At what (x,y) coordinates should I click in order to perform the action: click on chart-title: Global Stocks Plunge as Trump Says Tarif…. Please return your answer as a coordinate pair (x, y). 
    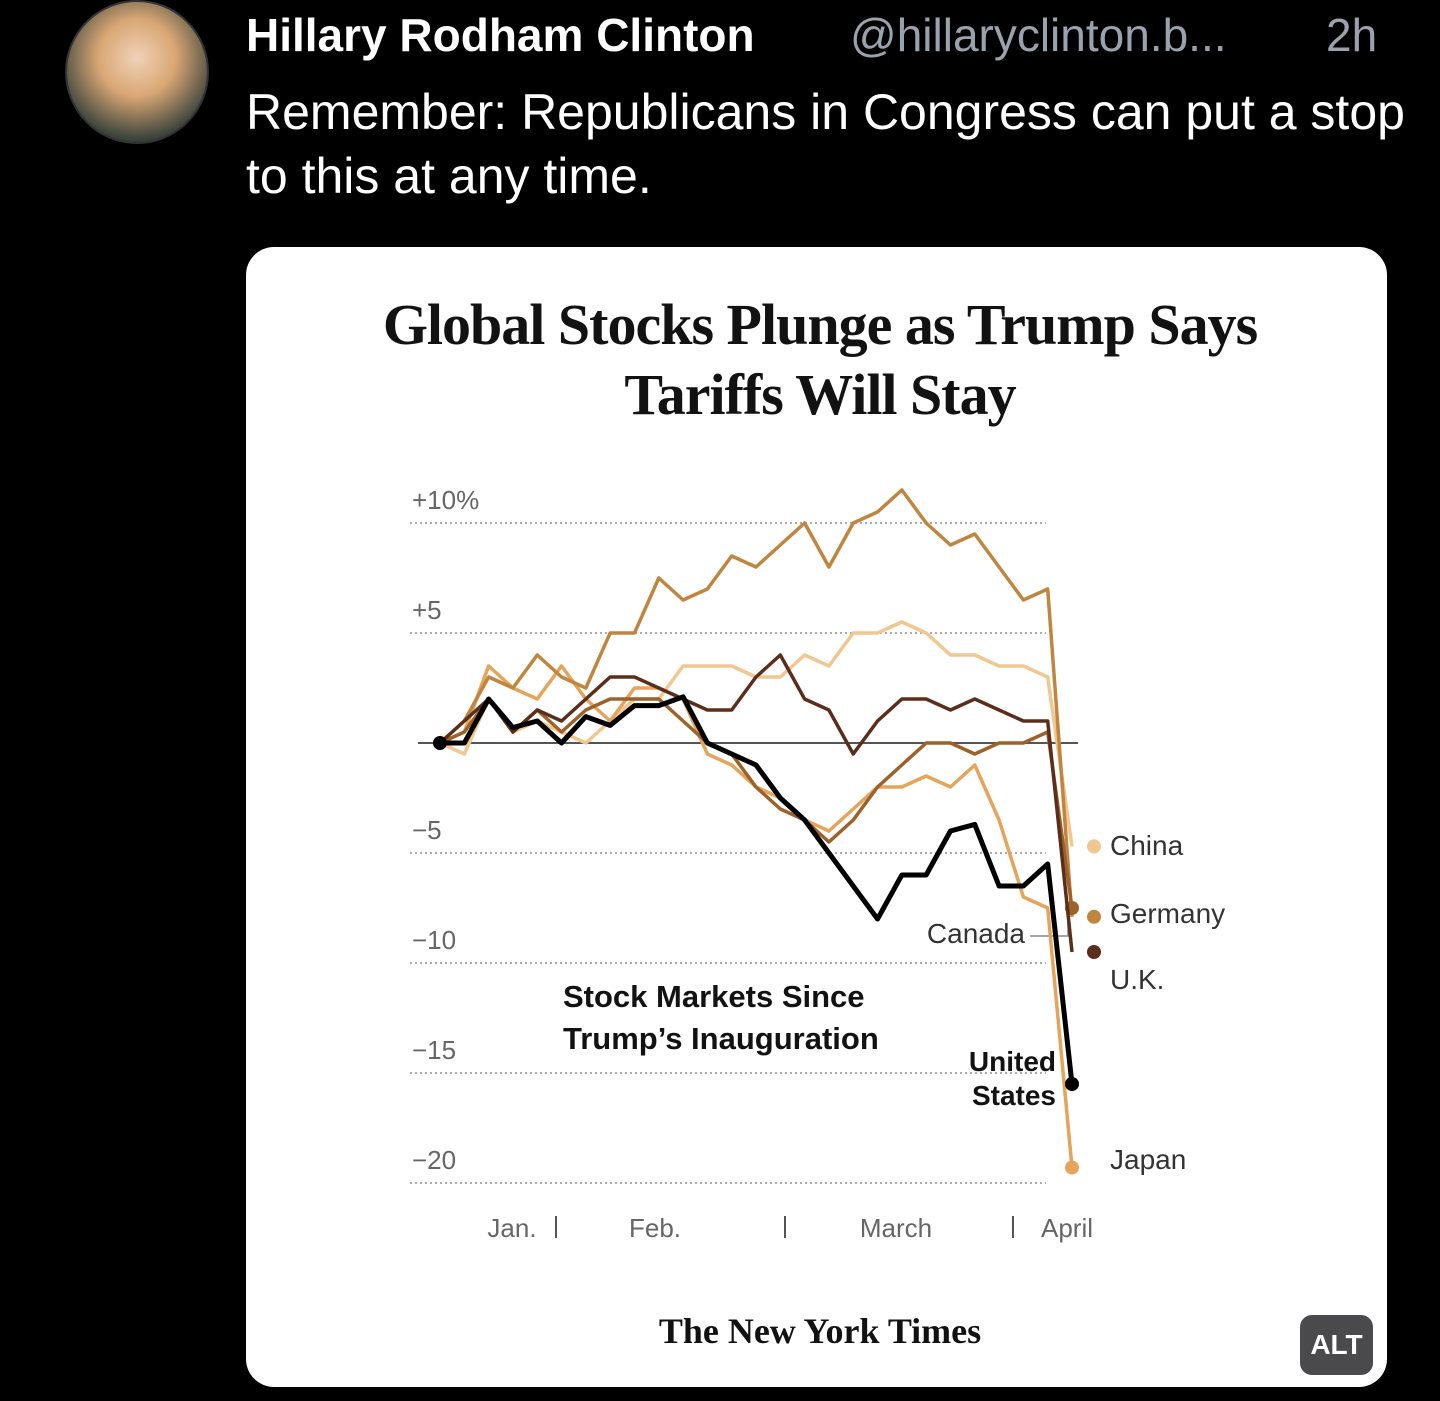
    Looking at the image, I should click on (820, 359).